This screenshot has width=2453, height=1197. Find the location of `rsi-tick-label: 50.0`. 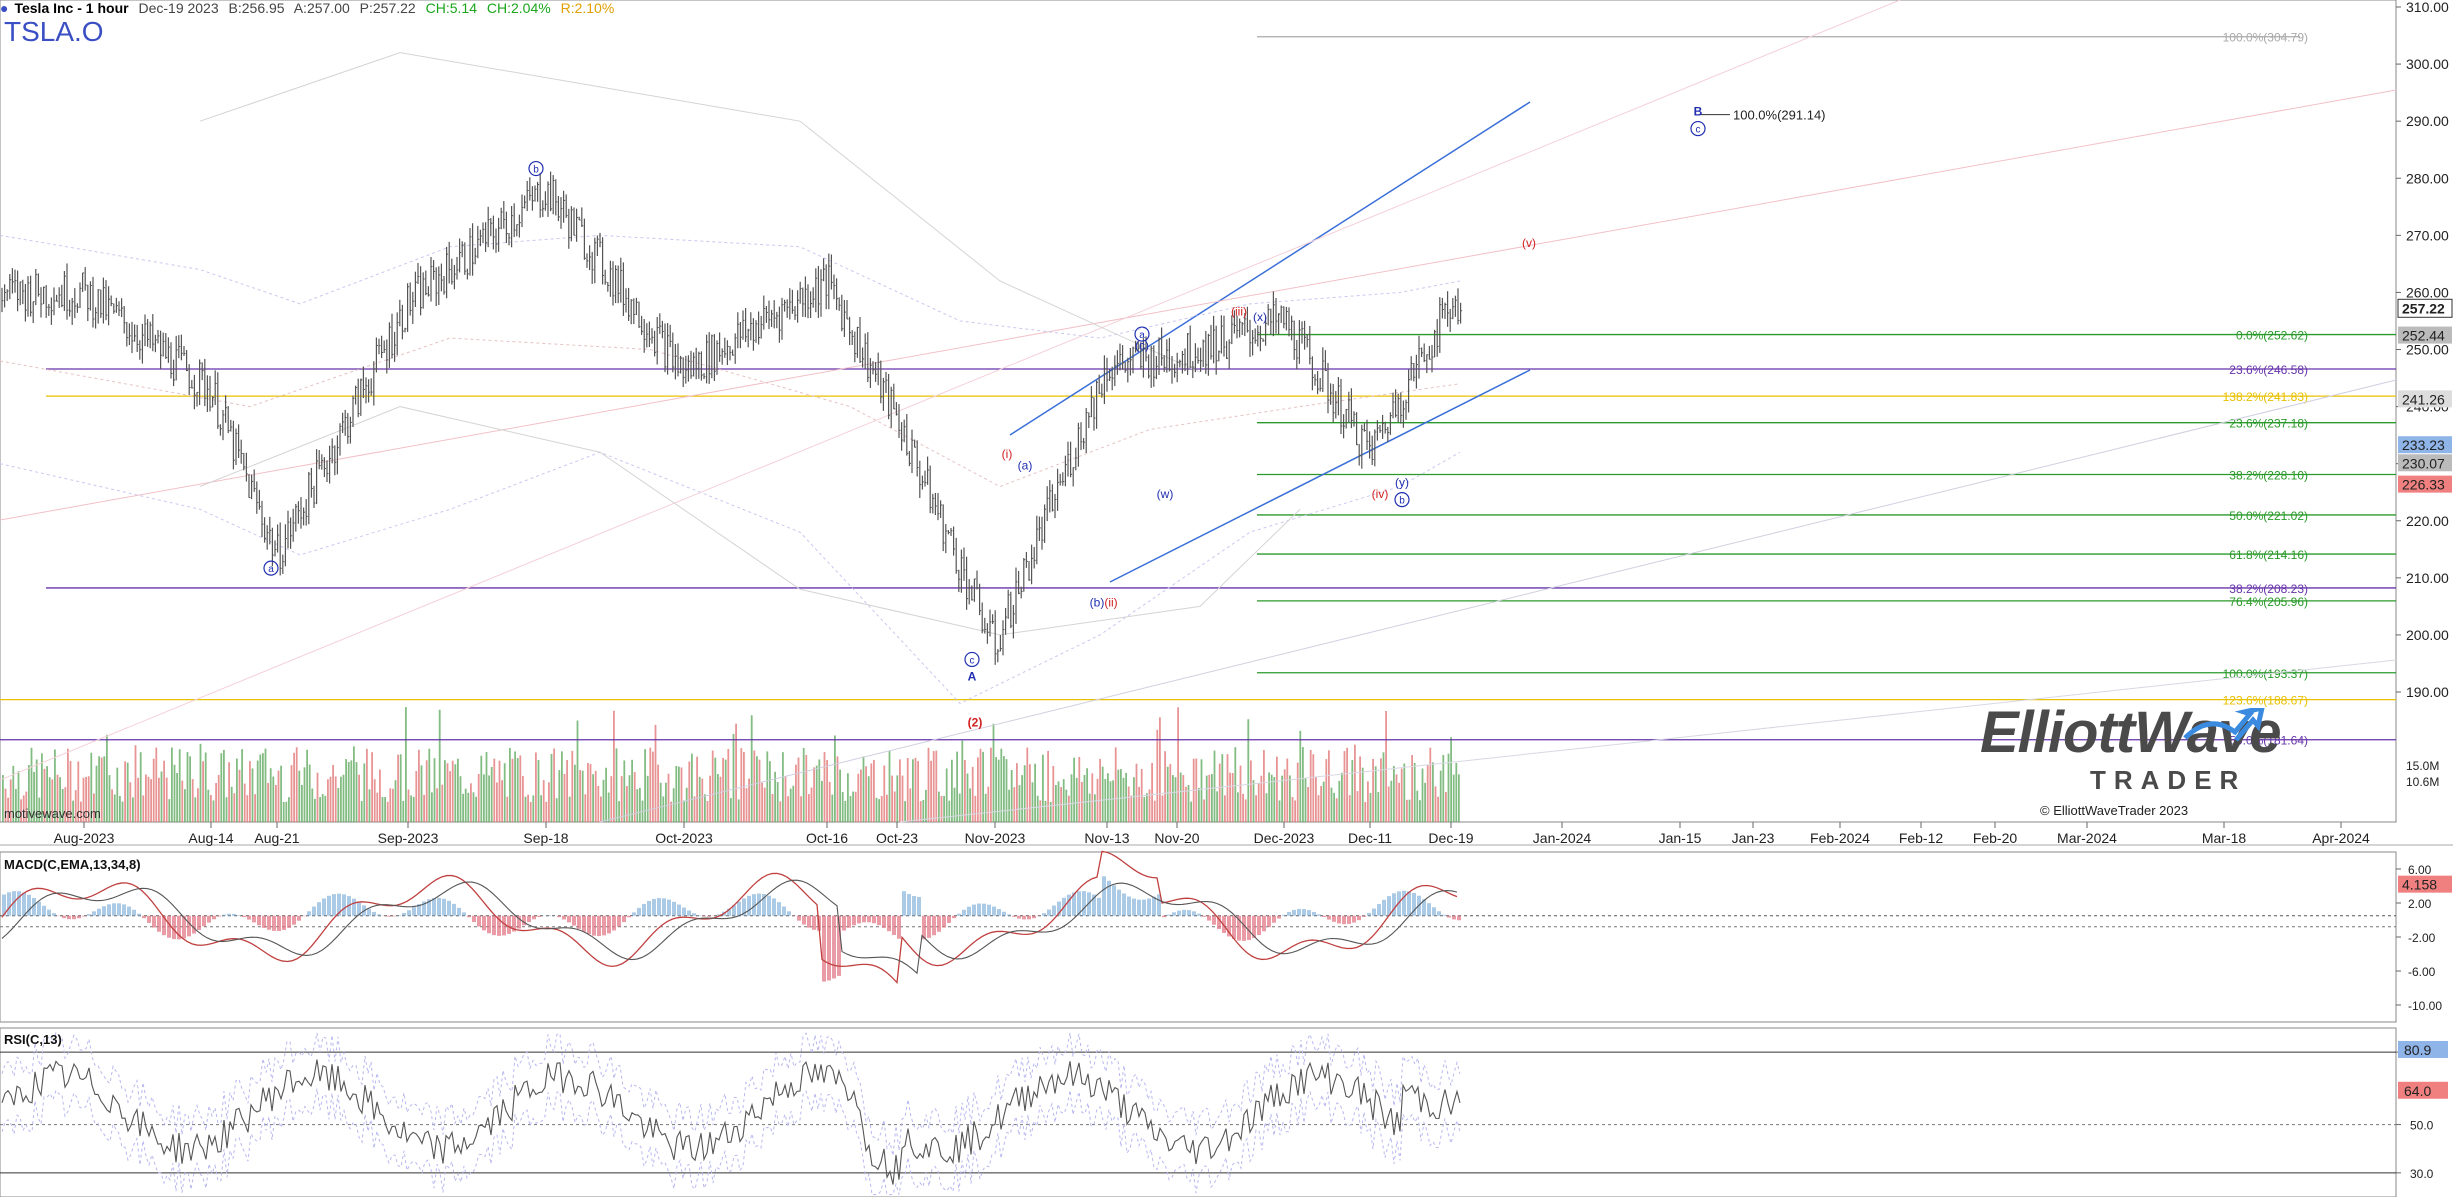

rsi-tick-label: 50.0 is located at coordinates (2422, 1126).